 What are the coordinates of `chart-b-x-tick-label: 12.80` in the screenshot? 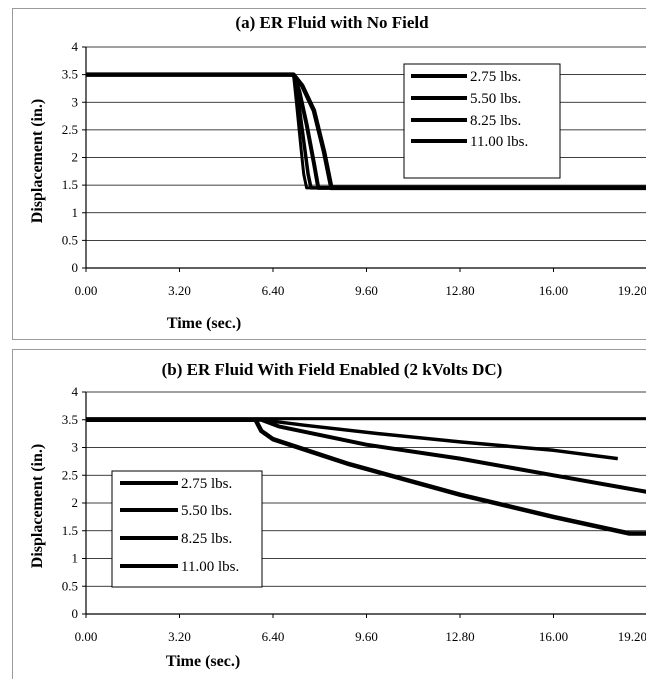 It's located at (459, 636).